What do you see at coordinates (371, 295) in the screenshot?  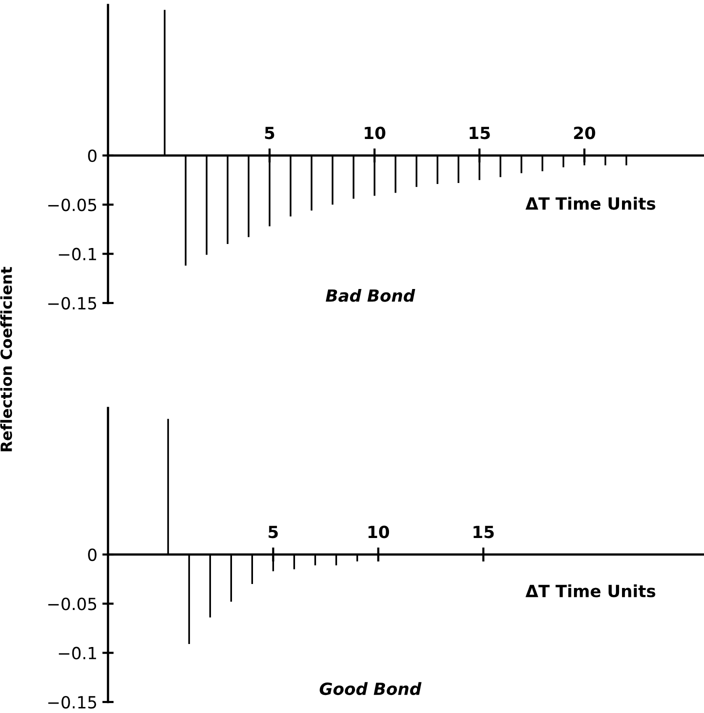 I see `text: Bad Bond` at bounding box center [371, 295].